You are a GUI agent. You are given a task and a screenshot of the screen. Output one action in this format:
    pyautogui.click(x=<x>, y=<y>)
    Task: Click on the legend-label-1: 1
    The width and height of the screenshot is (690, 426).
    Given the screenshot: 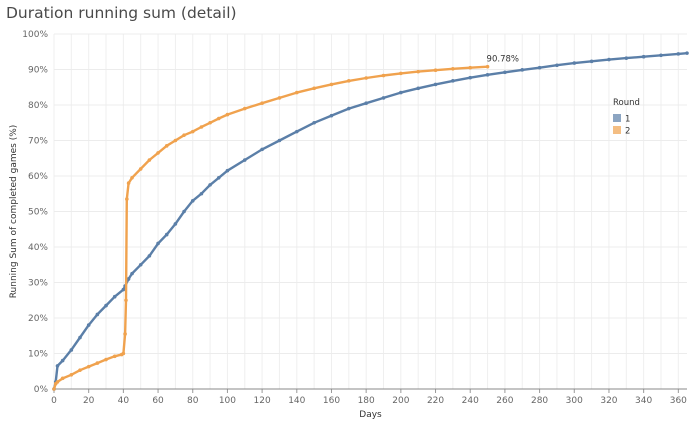 What is the action you would take?
    pyautogui.click(x=627, y=120)
    